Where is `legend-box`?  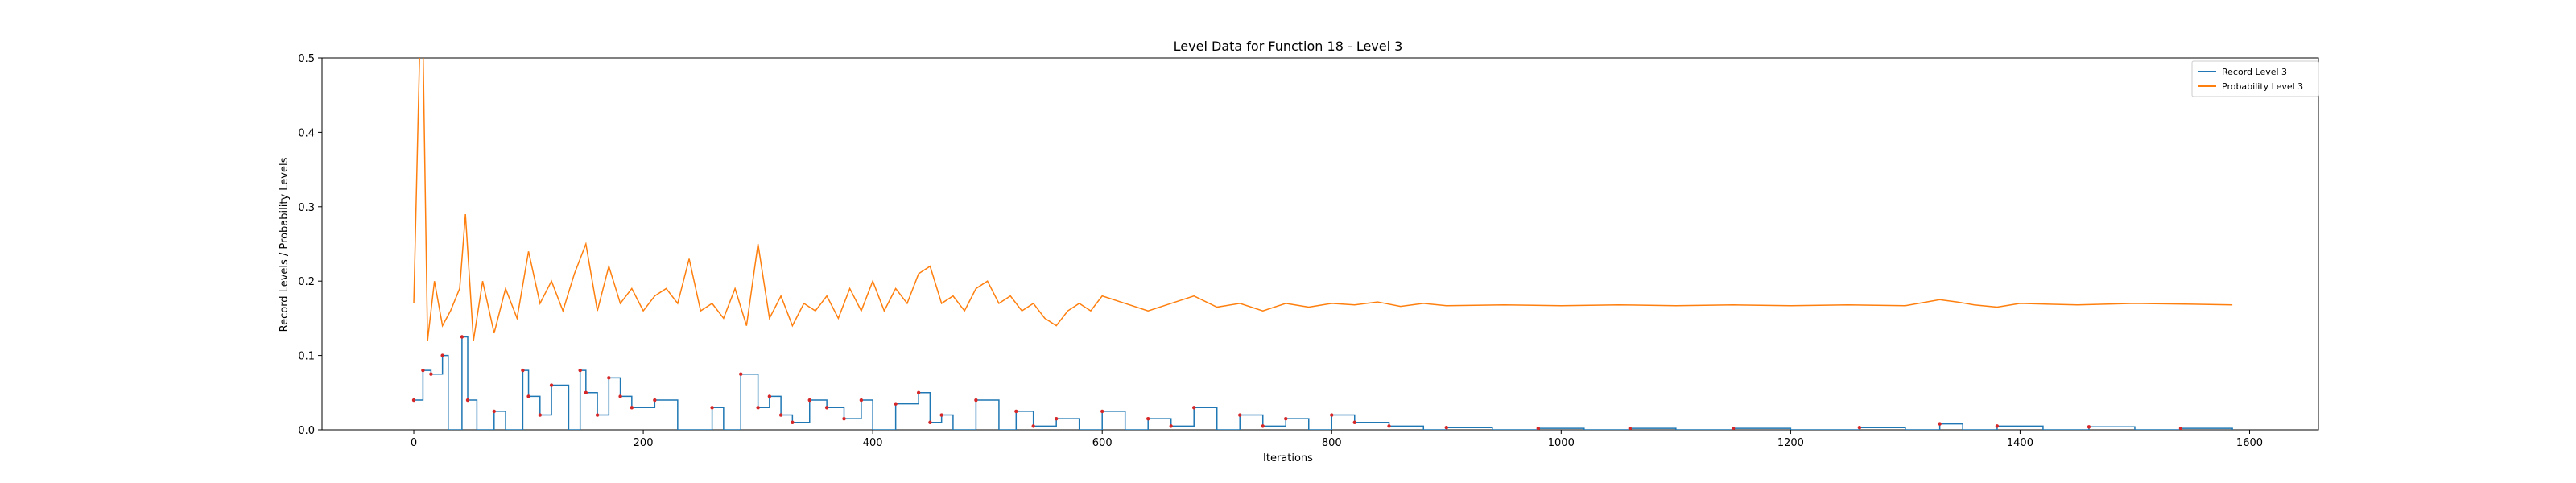 legend-box is located at coordinates (2255, 78).